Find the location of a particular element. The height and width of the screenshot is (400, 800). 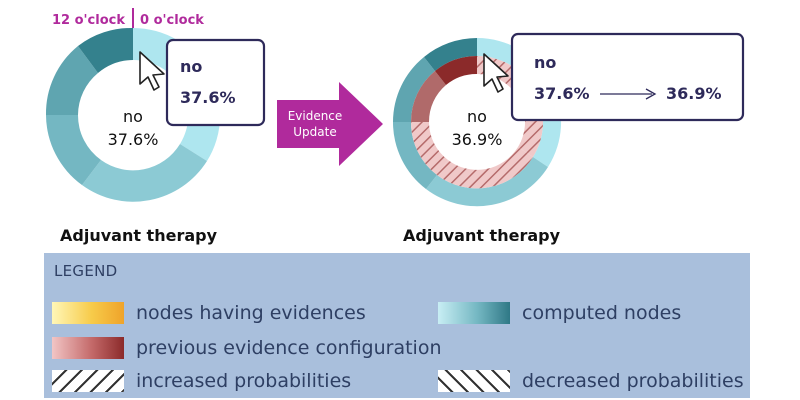

increase-hatch-swatch is located at coordinates (88, 381).